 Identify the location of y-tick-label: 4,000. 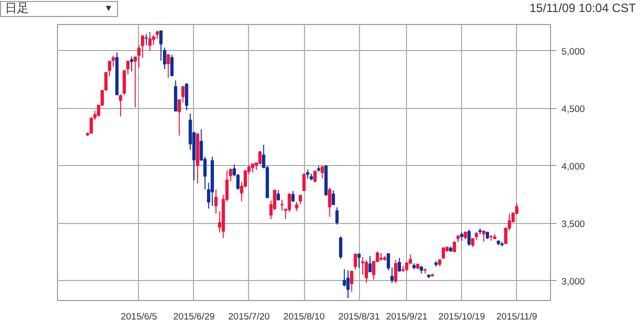
(573, 166).